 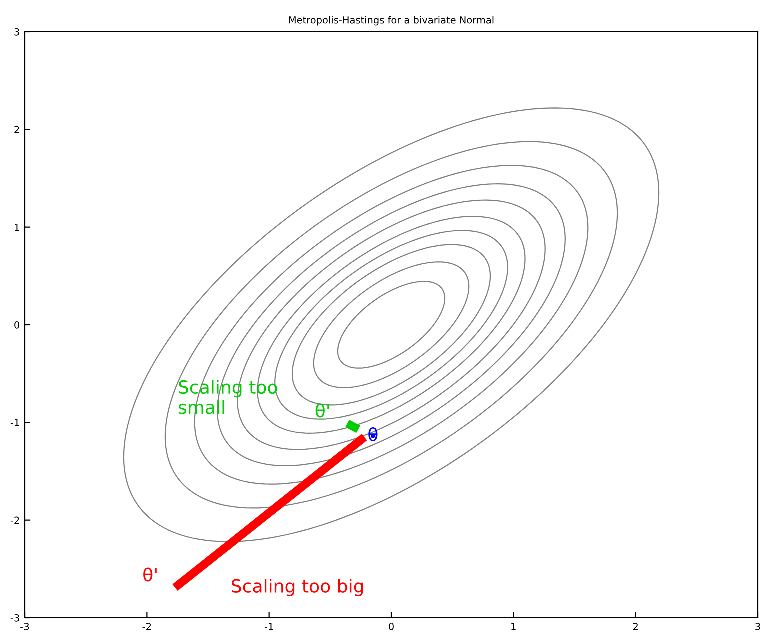 I want to click on y-tick-label: 1, so click(x=17, y=228).